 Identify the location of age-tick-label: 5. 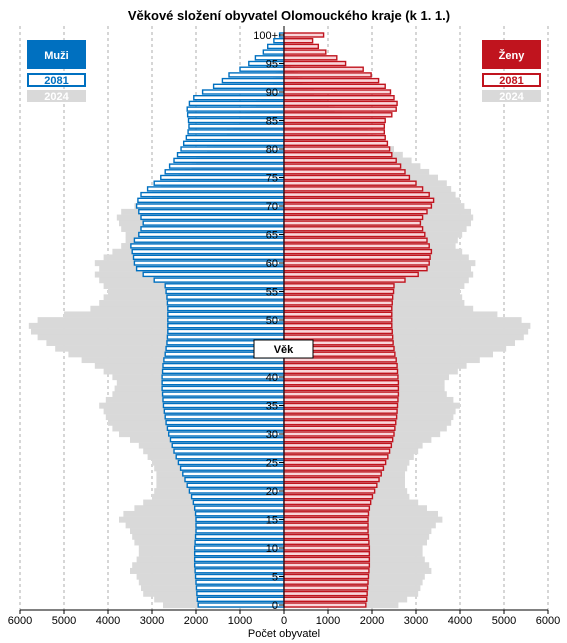
(275, 578).